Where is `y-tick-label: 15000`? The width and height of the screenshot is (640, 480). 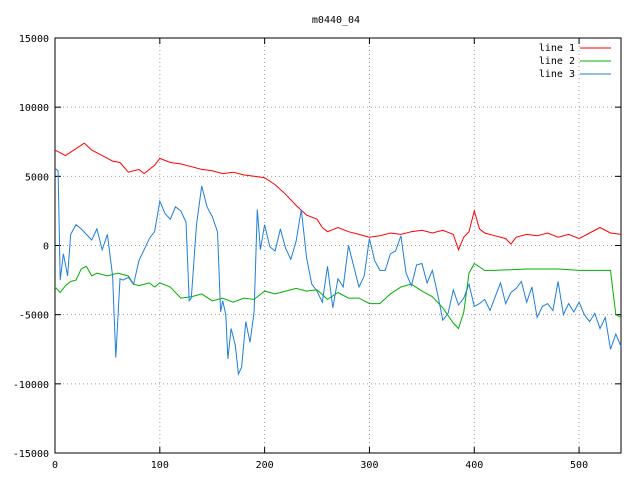 y-tick-label: 15000 is located at coordinates (34, 39).